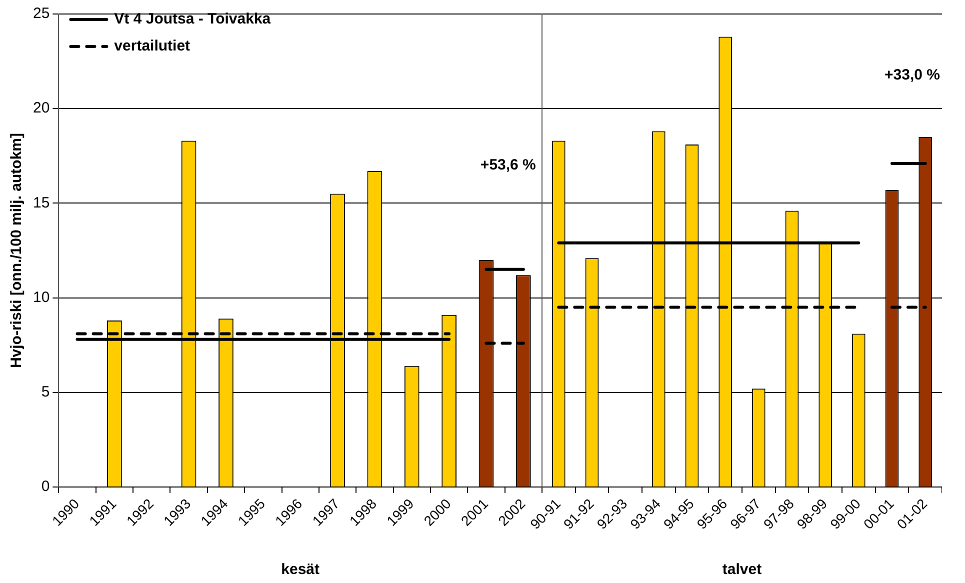 The height and width of the screenshot is (583, 965). I want to click on legend-label: vertailutiet, so click(152, 46).